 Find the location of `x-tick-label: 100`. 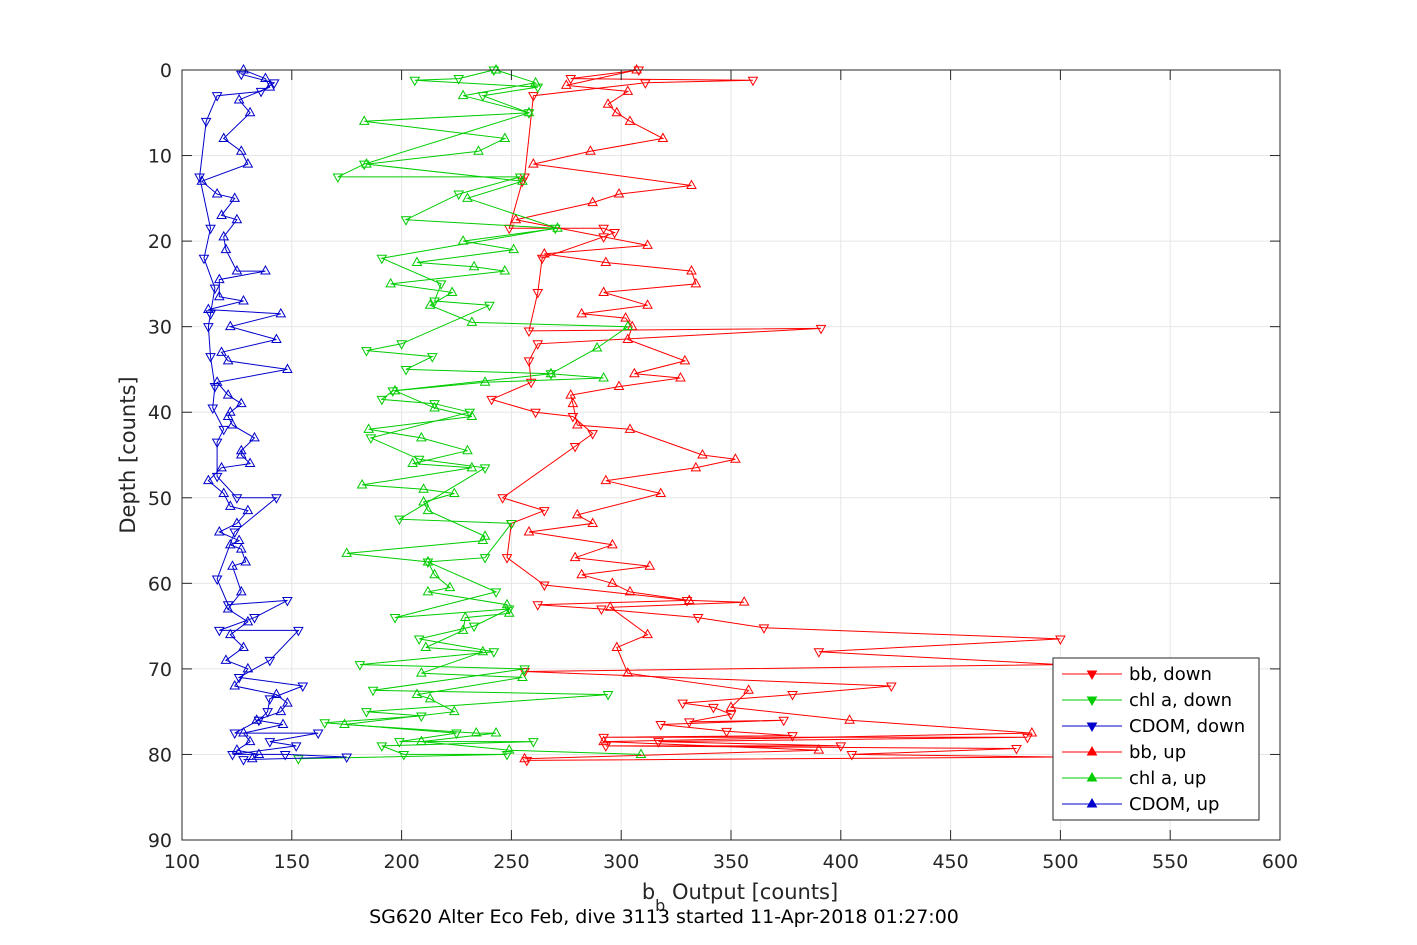

x-tick-label: 100 is located at coordinates (182, 862).